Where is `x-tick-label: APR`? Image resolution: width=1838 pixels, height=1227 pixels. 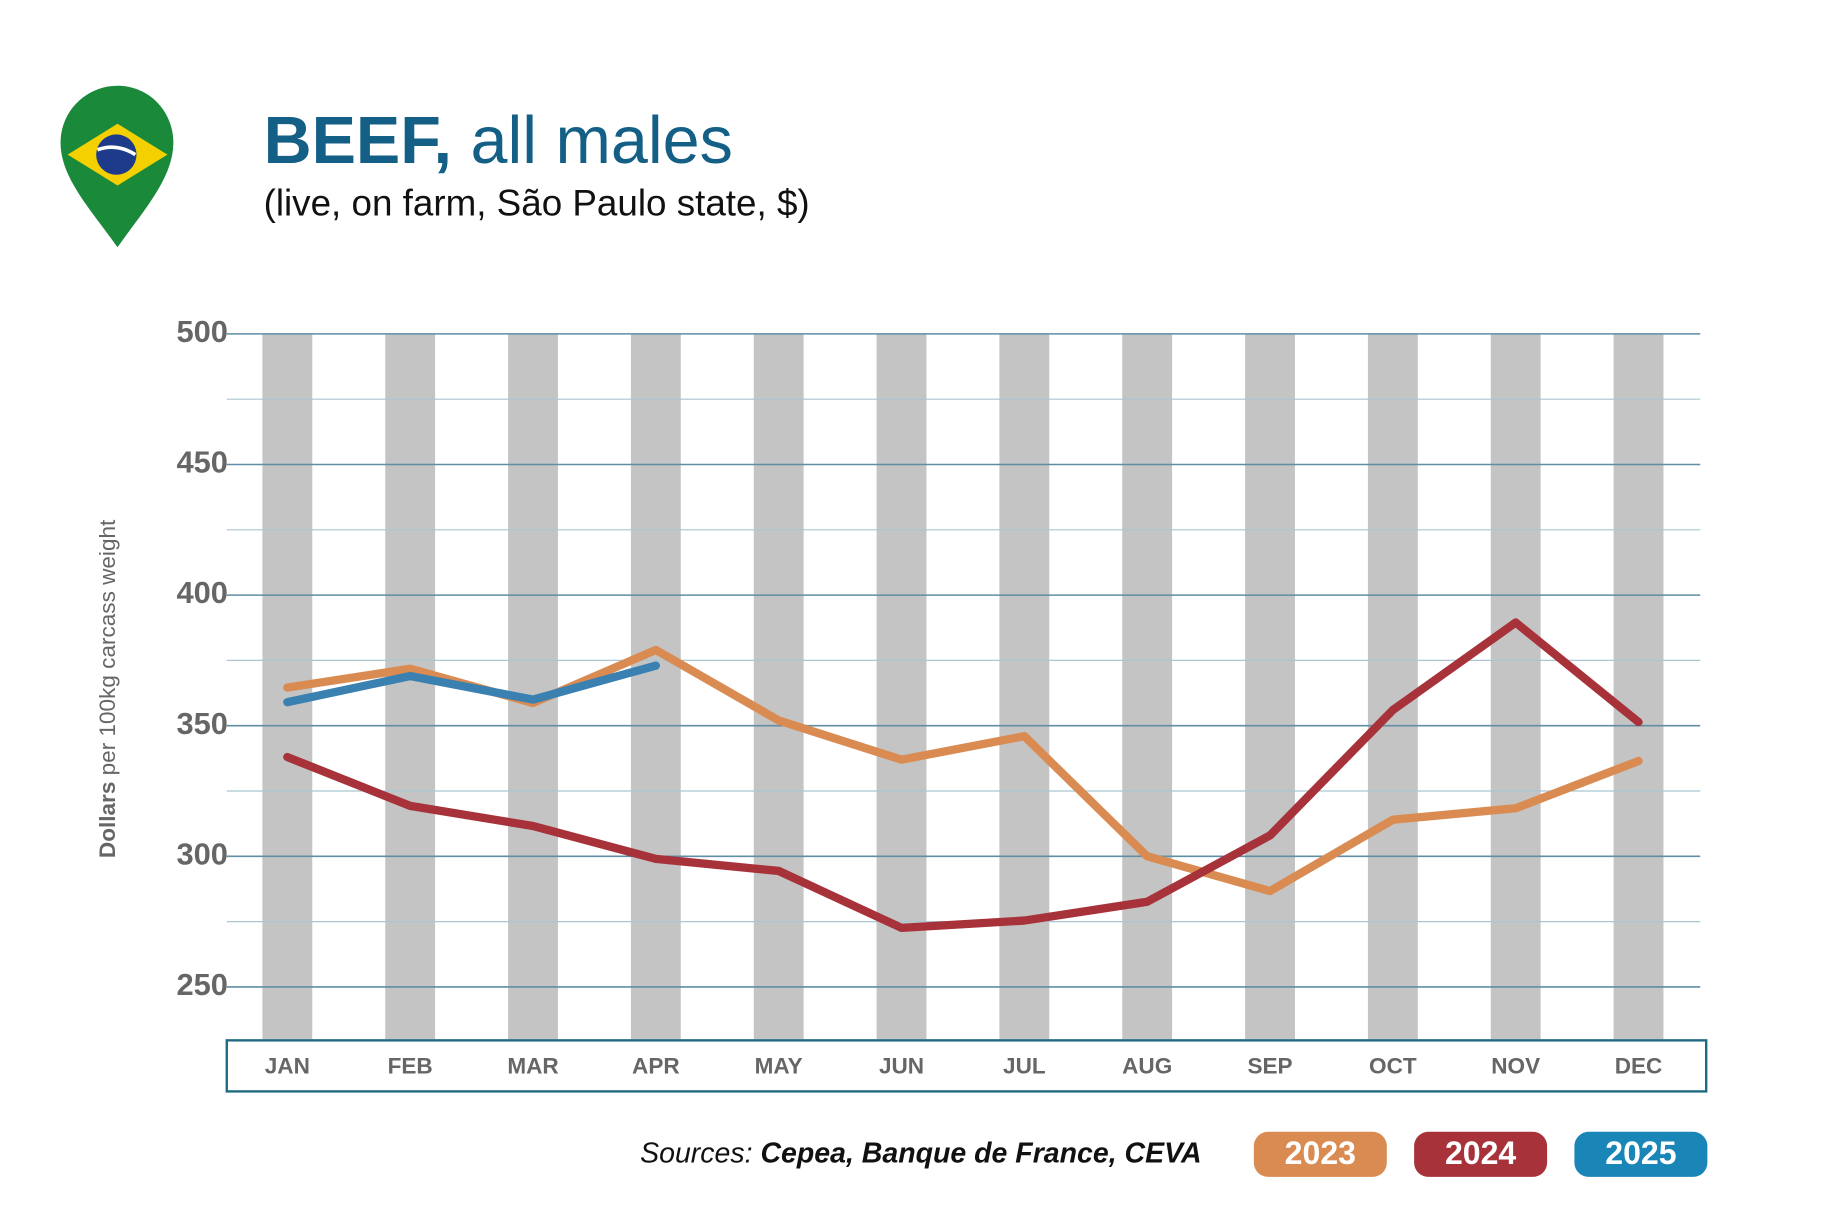
x-tick-label: APR is located at coordinates (656, 1066).